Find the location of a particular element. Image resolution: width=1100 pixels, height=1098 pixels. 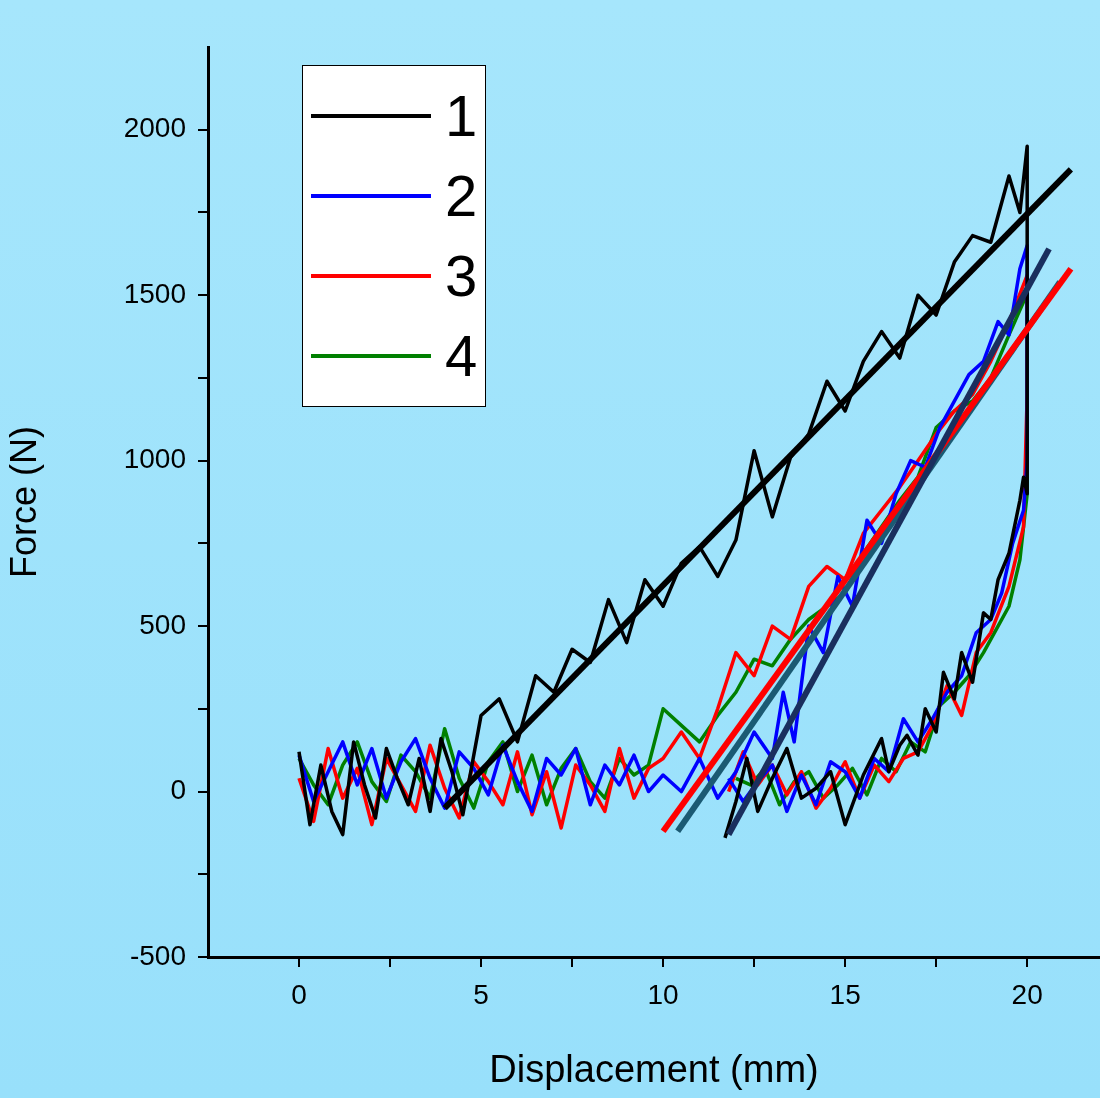

y-tick-label: -500 is located at coordinates (157, 955).